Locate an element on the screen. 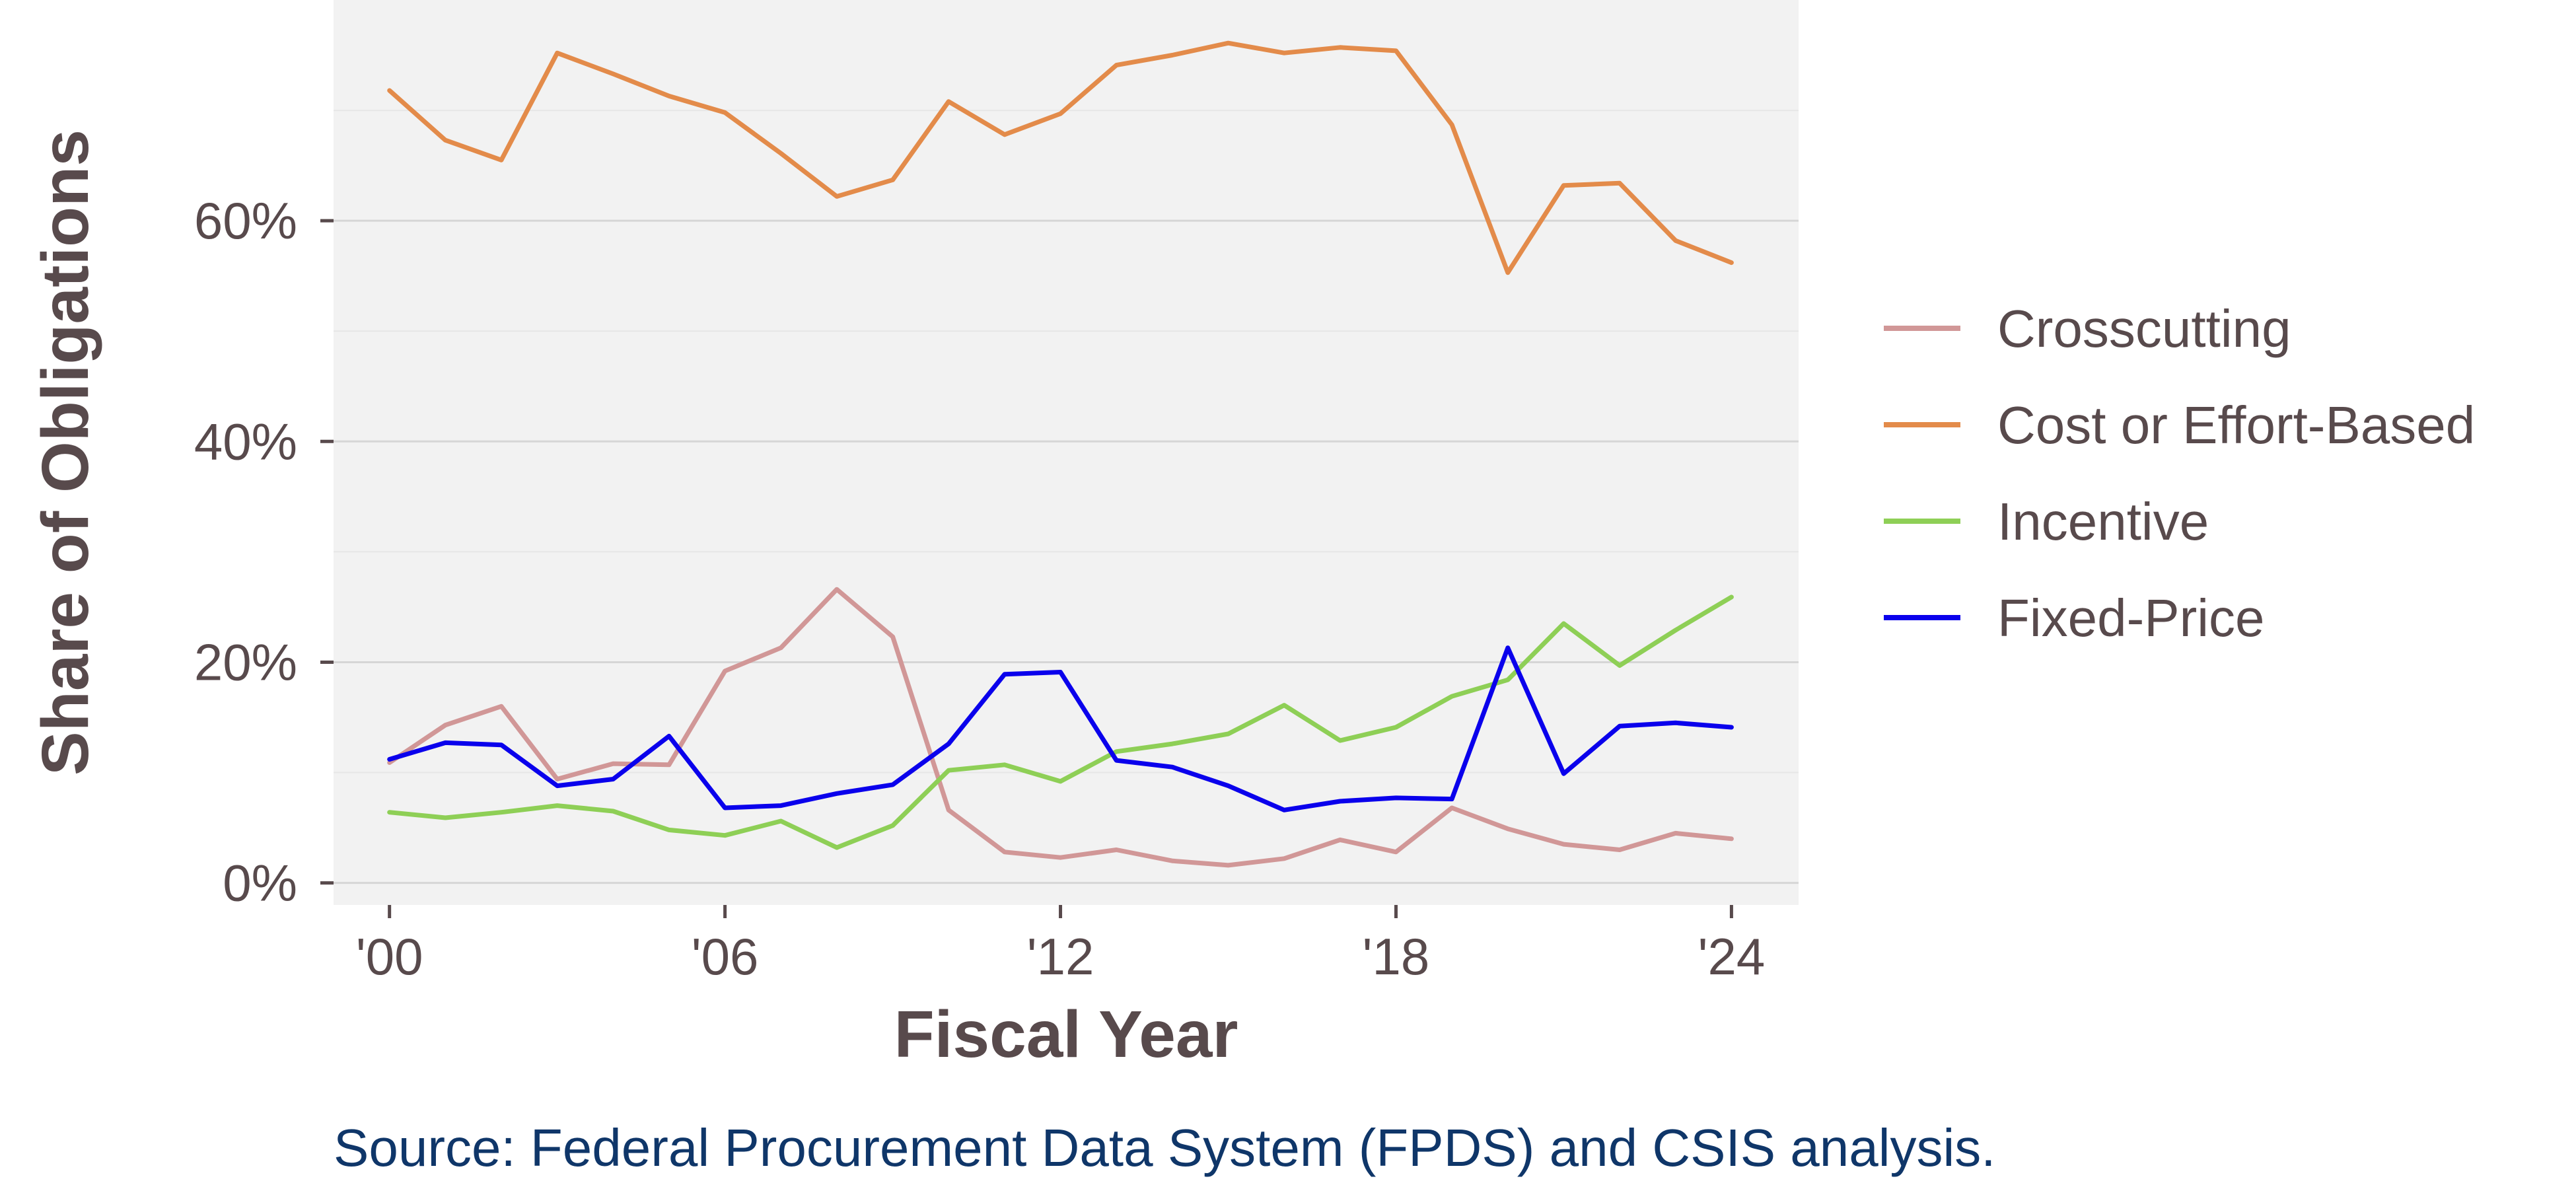  x-axis: '00 '06 '12 '18 '24 is located at coordinates (1060, 945).